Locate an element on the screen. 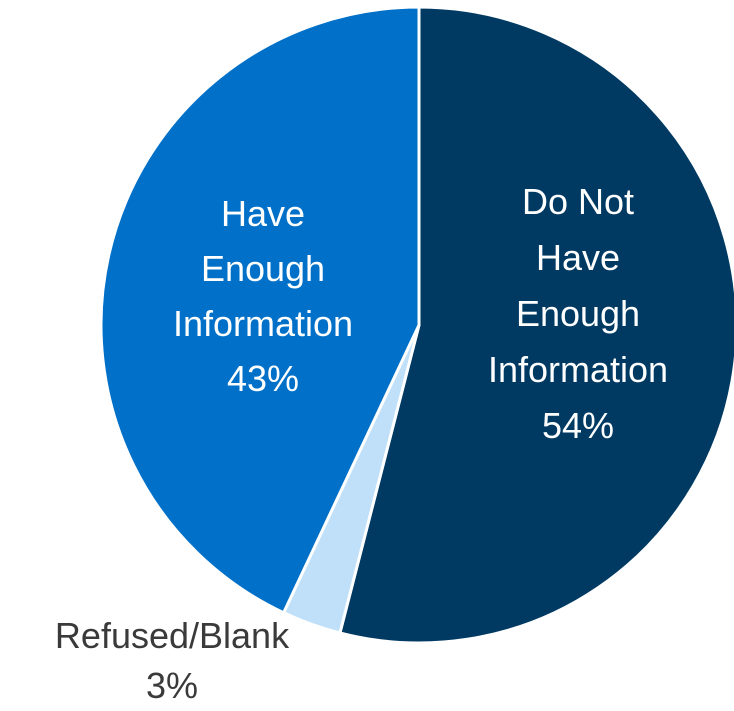  slice-label-line: Refused/Blank is located at coordinates (172, 635).